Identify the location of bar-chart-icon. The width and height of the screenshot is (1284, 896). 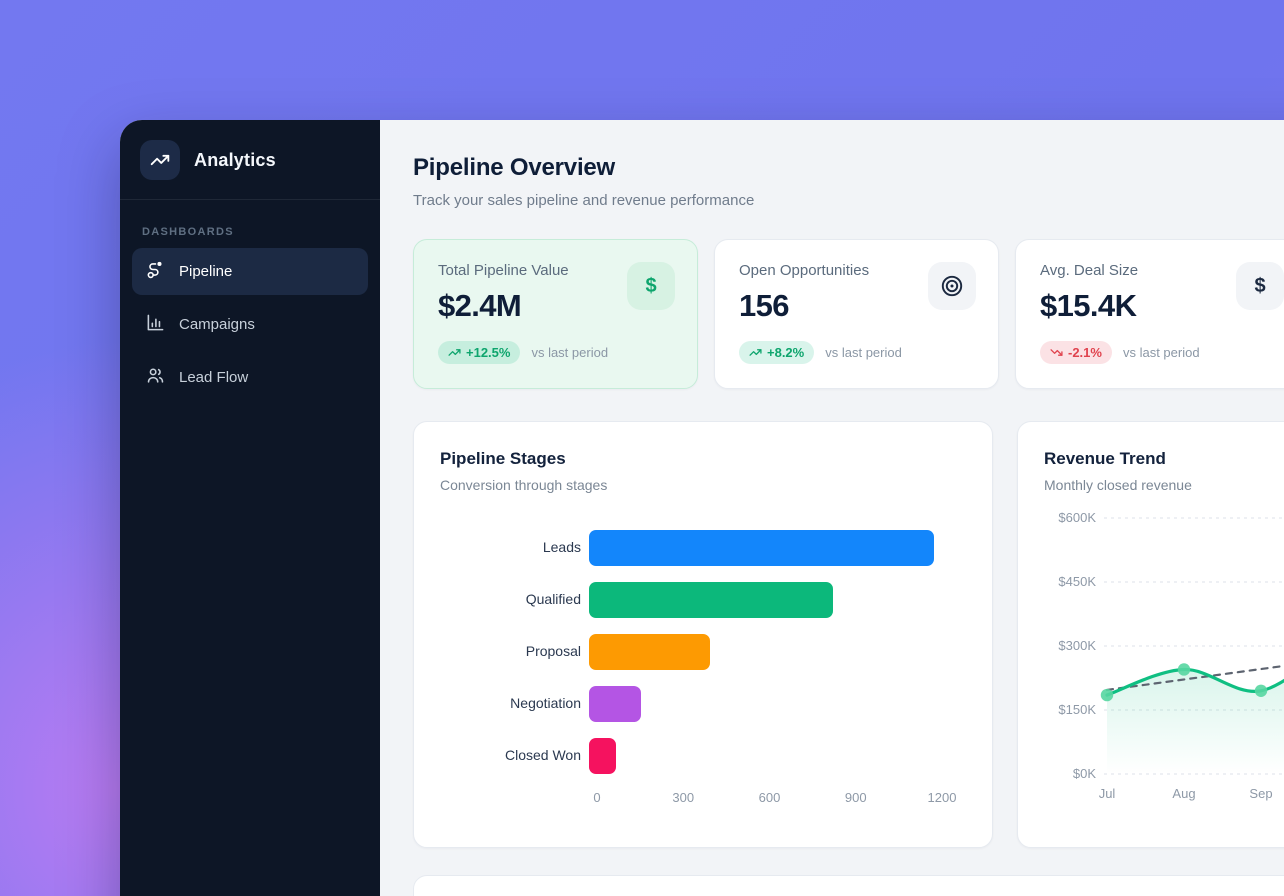
(155, 324).